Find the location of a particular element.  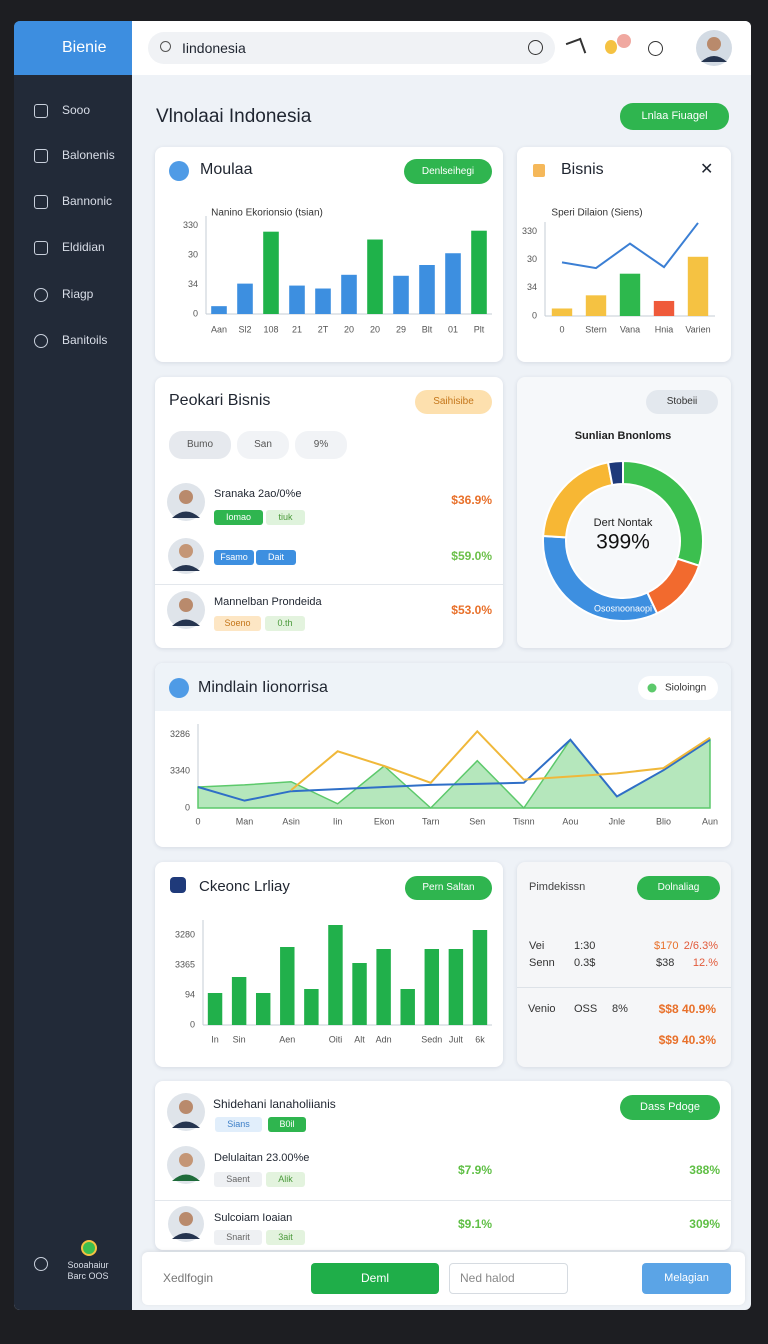

brand-block is located at coordinates (73, 48).